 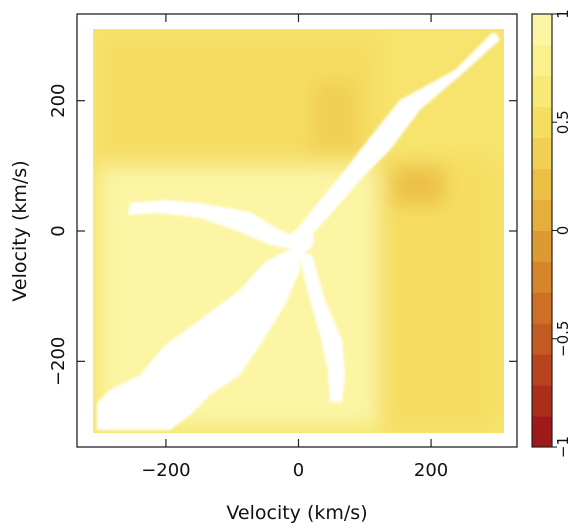 What do you see at coordinates (563, 122) in the screenshot?
I see `colorbar-tick-label: 0.5` at bounding box center [563, 122].